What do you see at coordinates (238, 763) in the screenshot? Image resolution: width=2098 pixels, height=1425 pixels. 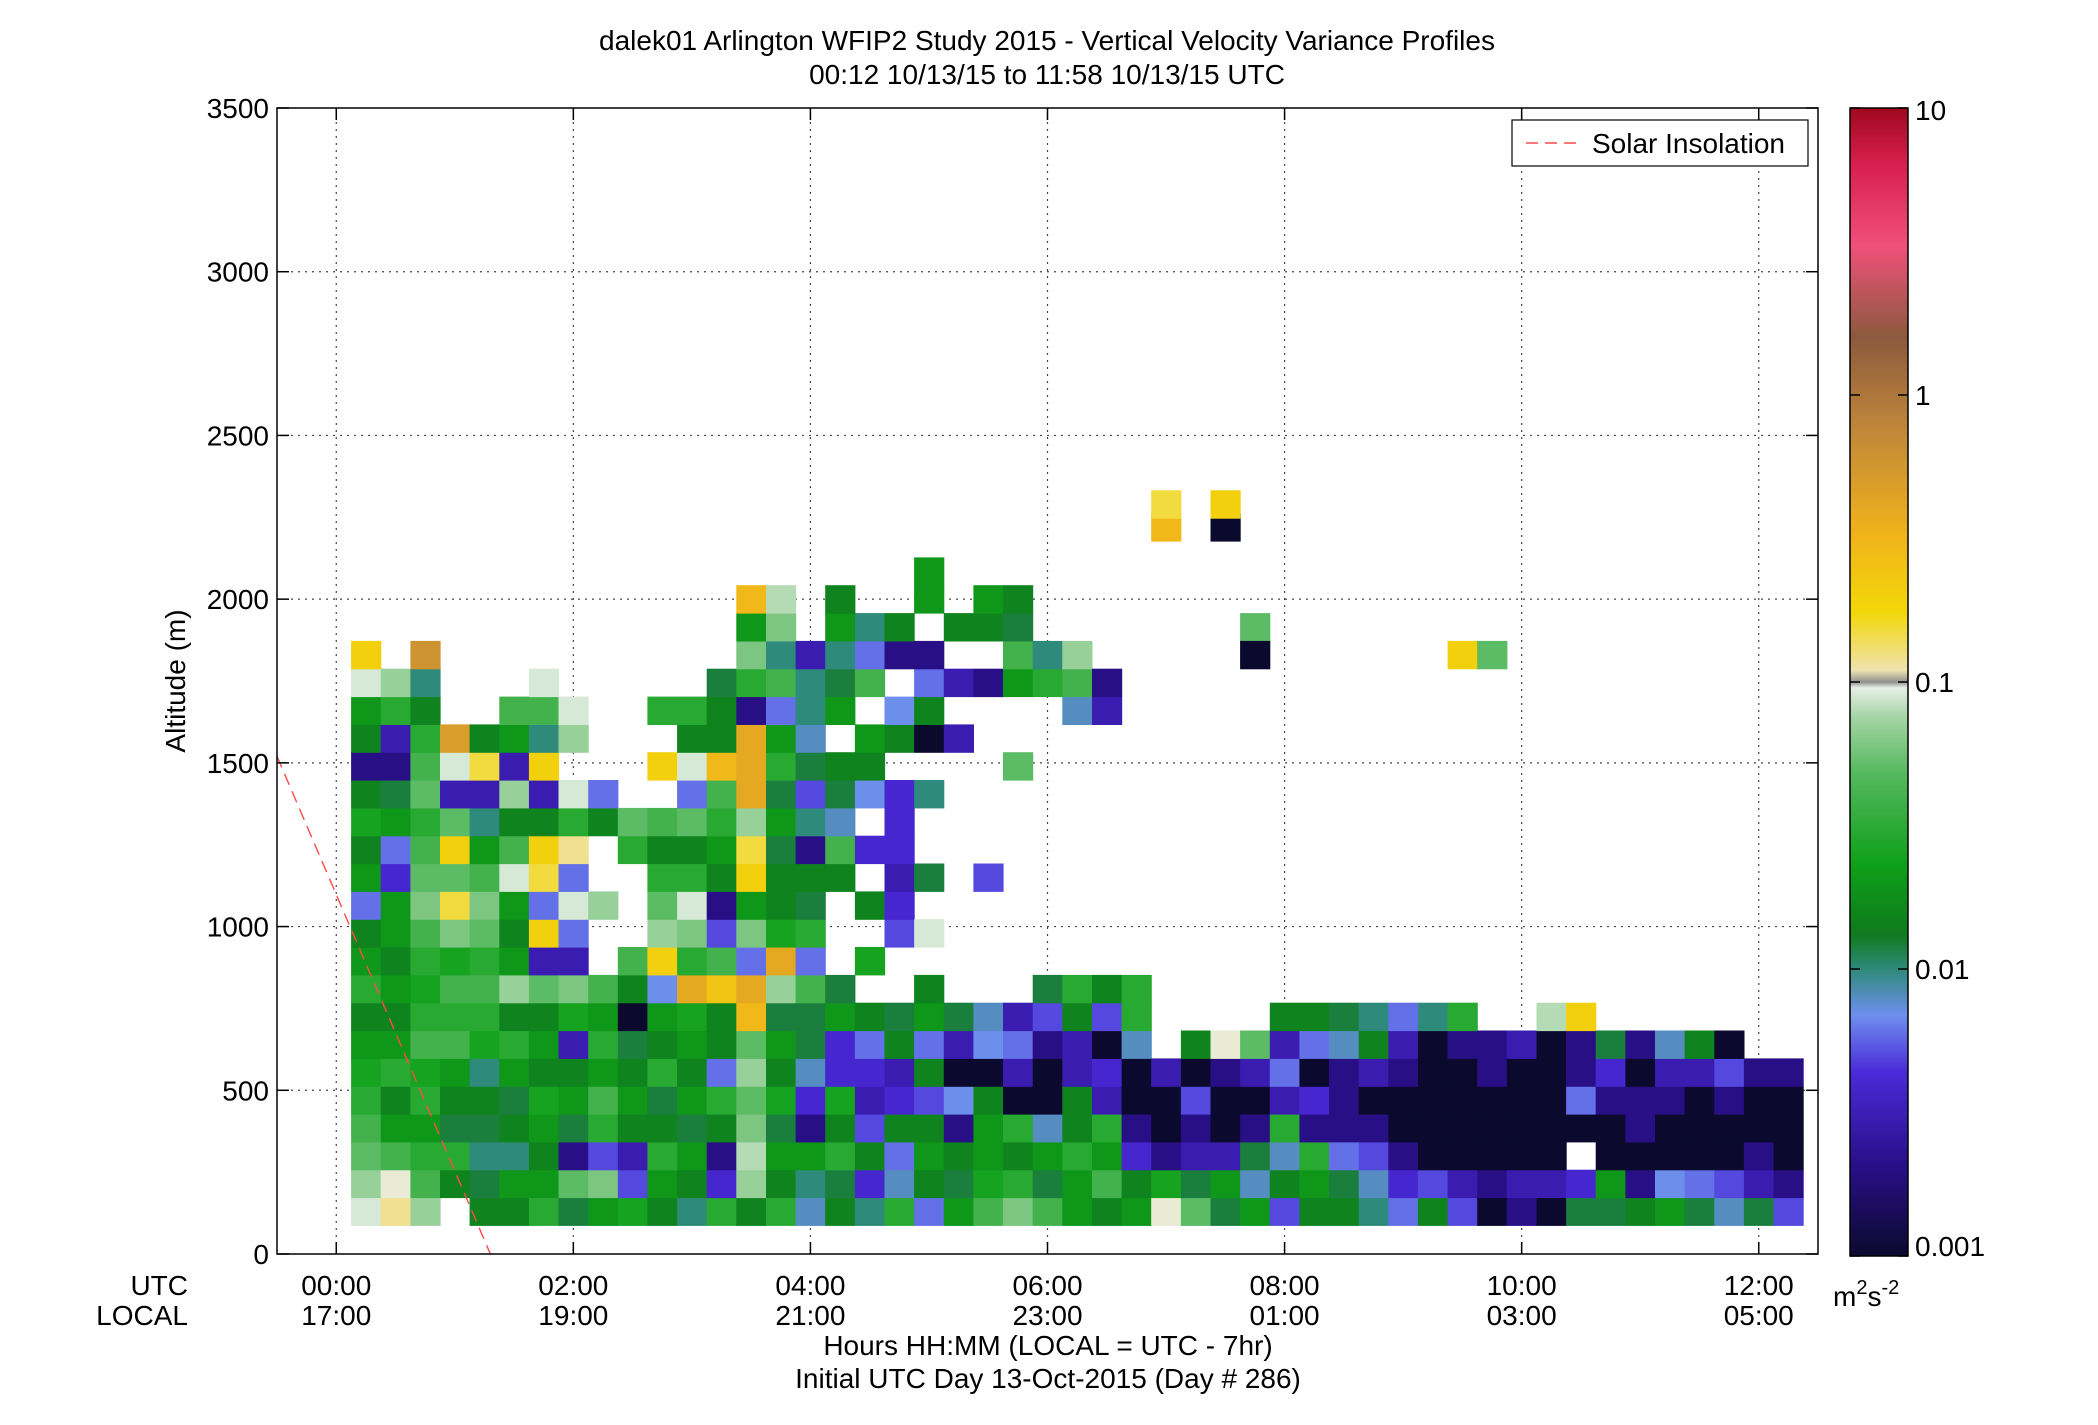 I see `y-tick-label: 1500` at bounding box center [238, 763].